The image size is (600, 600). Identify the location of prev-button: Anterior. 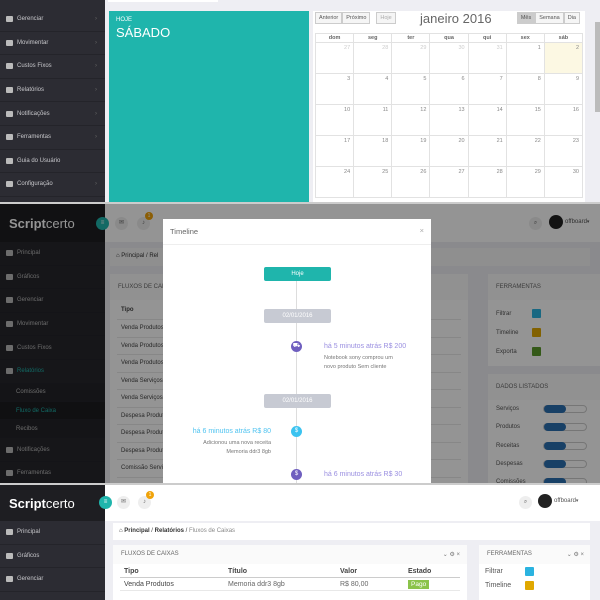
(329, 18).